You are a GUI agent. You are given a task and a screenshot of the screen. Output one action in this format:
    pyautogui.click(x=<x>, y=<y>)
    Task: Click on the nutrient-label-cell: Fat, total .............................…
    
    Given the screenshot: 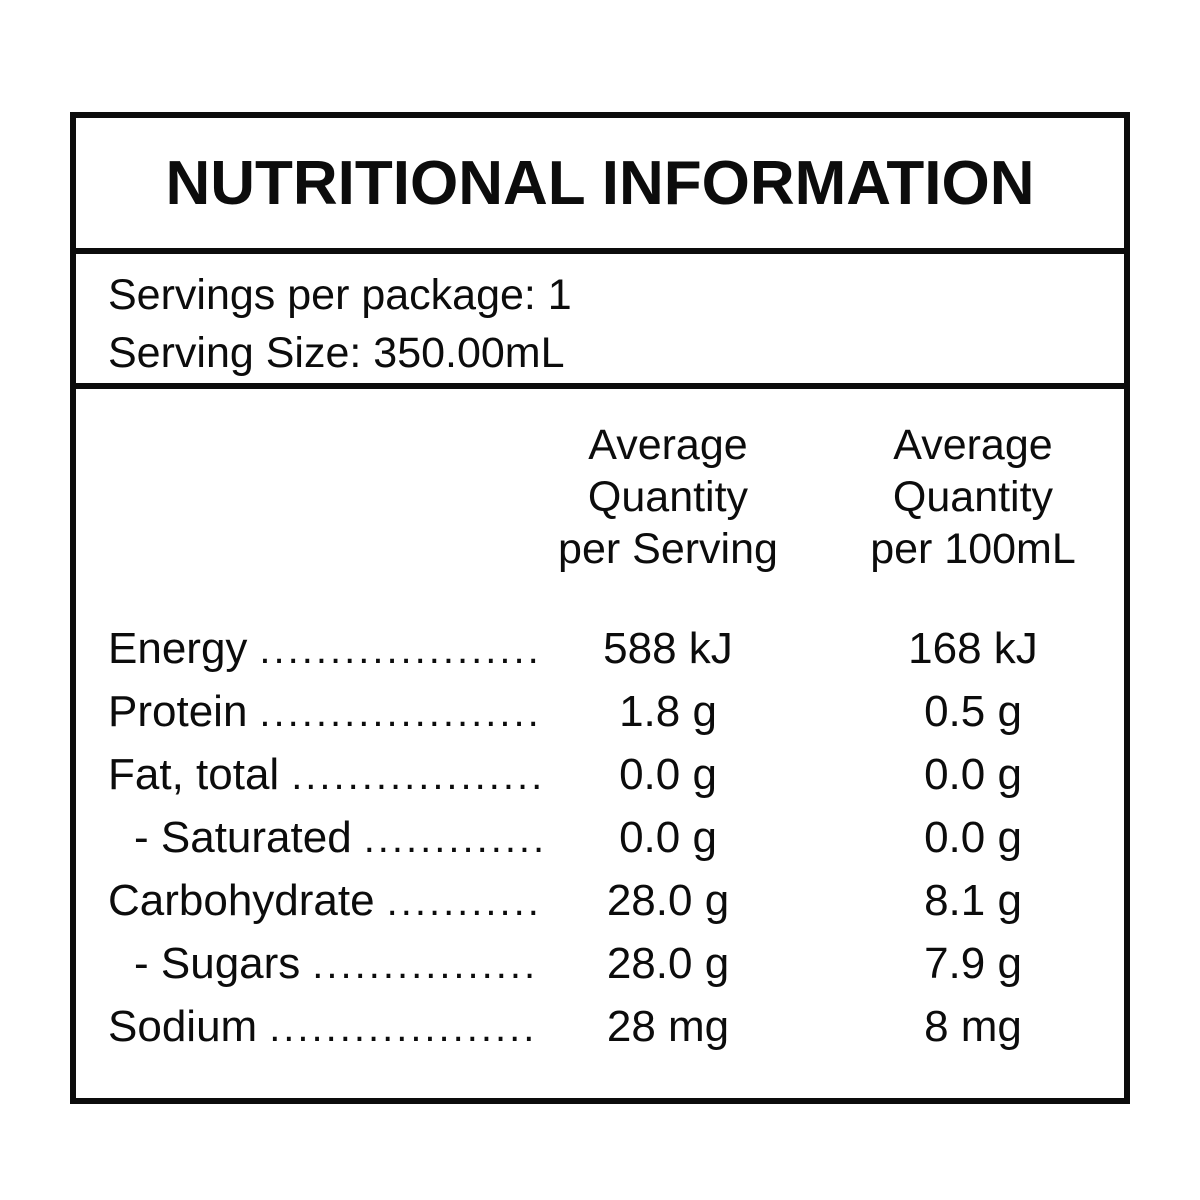 What is the action you would take?
    pyautogui.click(x=325, y=775)
    